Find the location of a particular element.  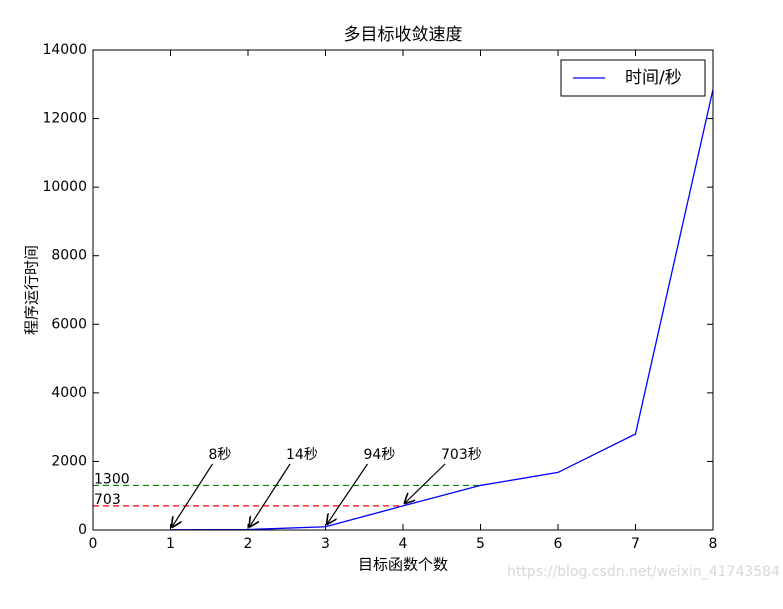

y-tick-label: 4000 is located at coordinates (69, 393).